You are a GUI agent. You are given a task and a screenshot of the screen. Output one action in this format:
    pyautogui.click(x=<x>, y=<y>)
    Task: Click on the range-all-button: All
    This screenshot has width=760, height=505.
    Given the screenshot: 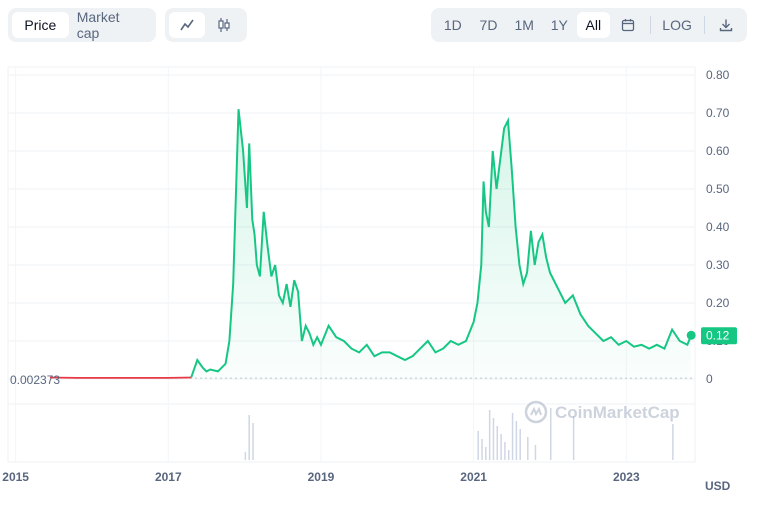 What is the action you would take?
    pyautogui.click(x=593, y=25)
    